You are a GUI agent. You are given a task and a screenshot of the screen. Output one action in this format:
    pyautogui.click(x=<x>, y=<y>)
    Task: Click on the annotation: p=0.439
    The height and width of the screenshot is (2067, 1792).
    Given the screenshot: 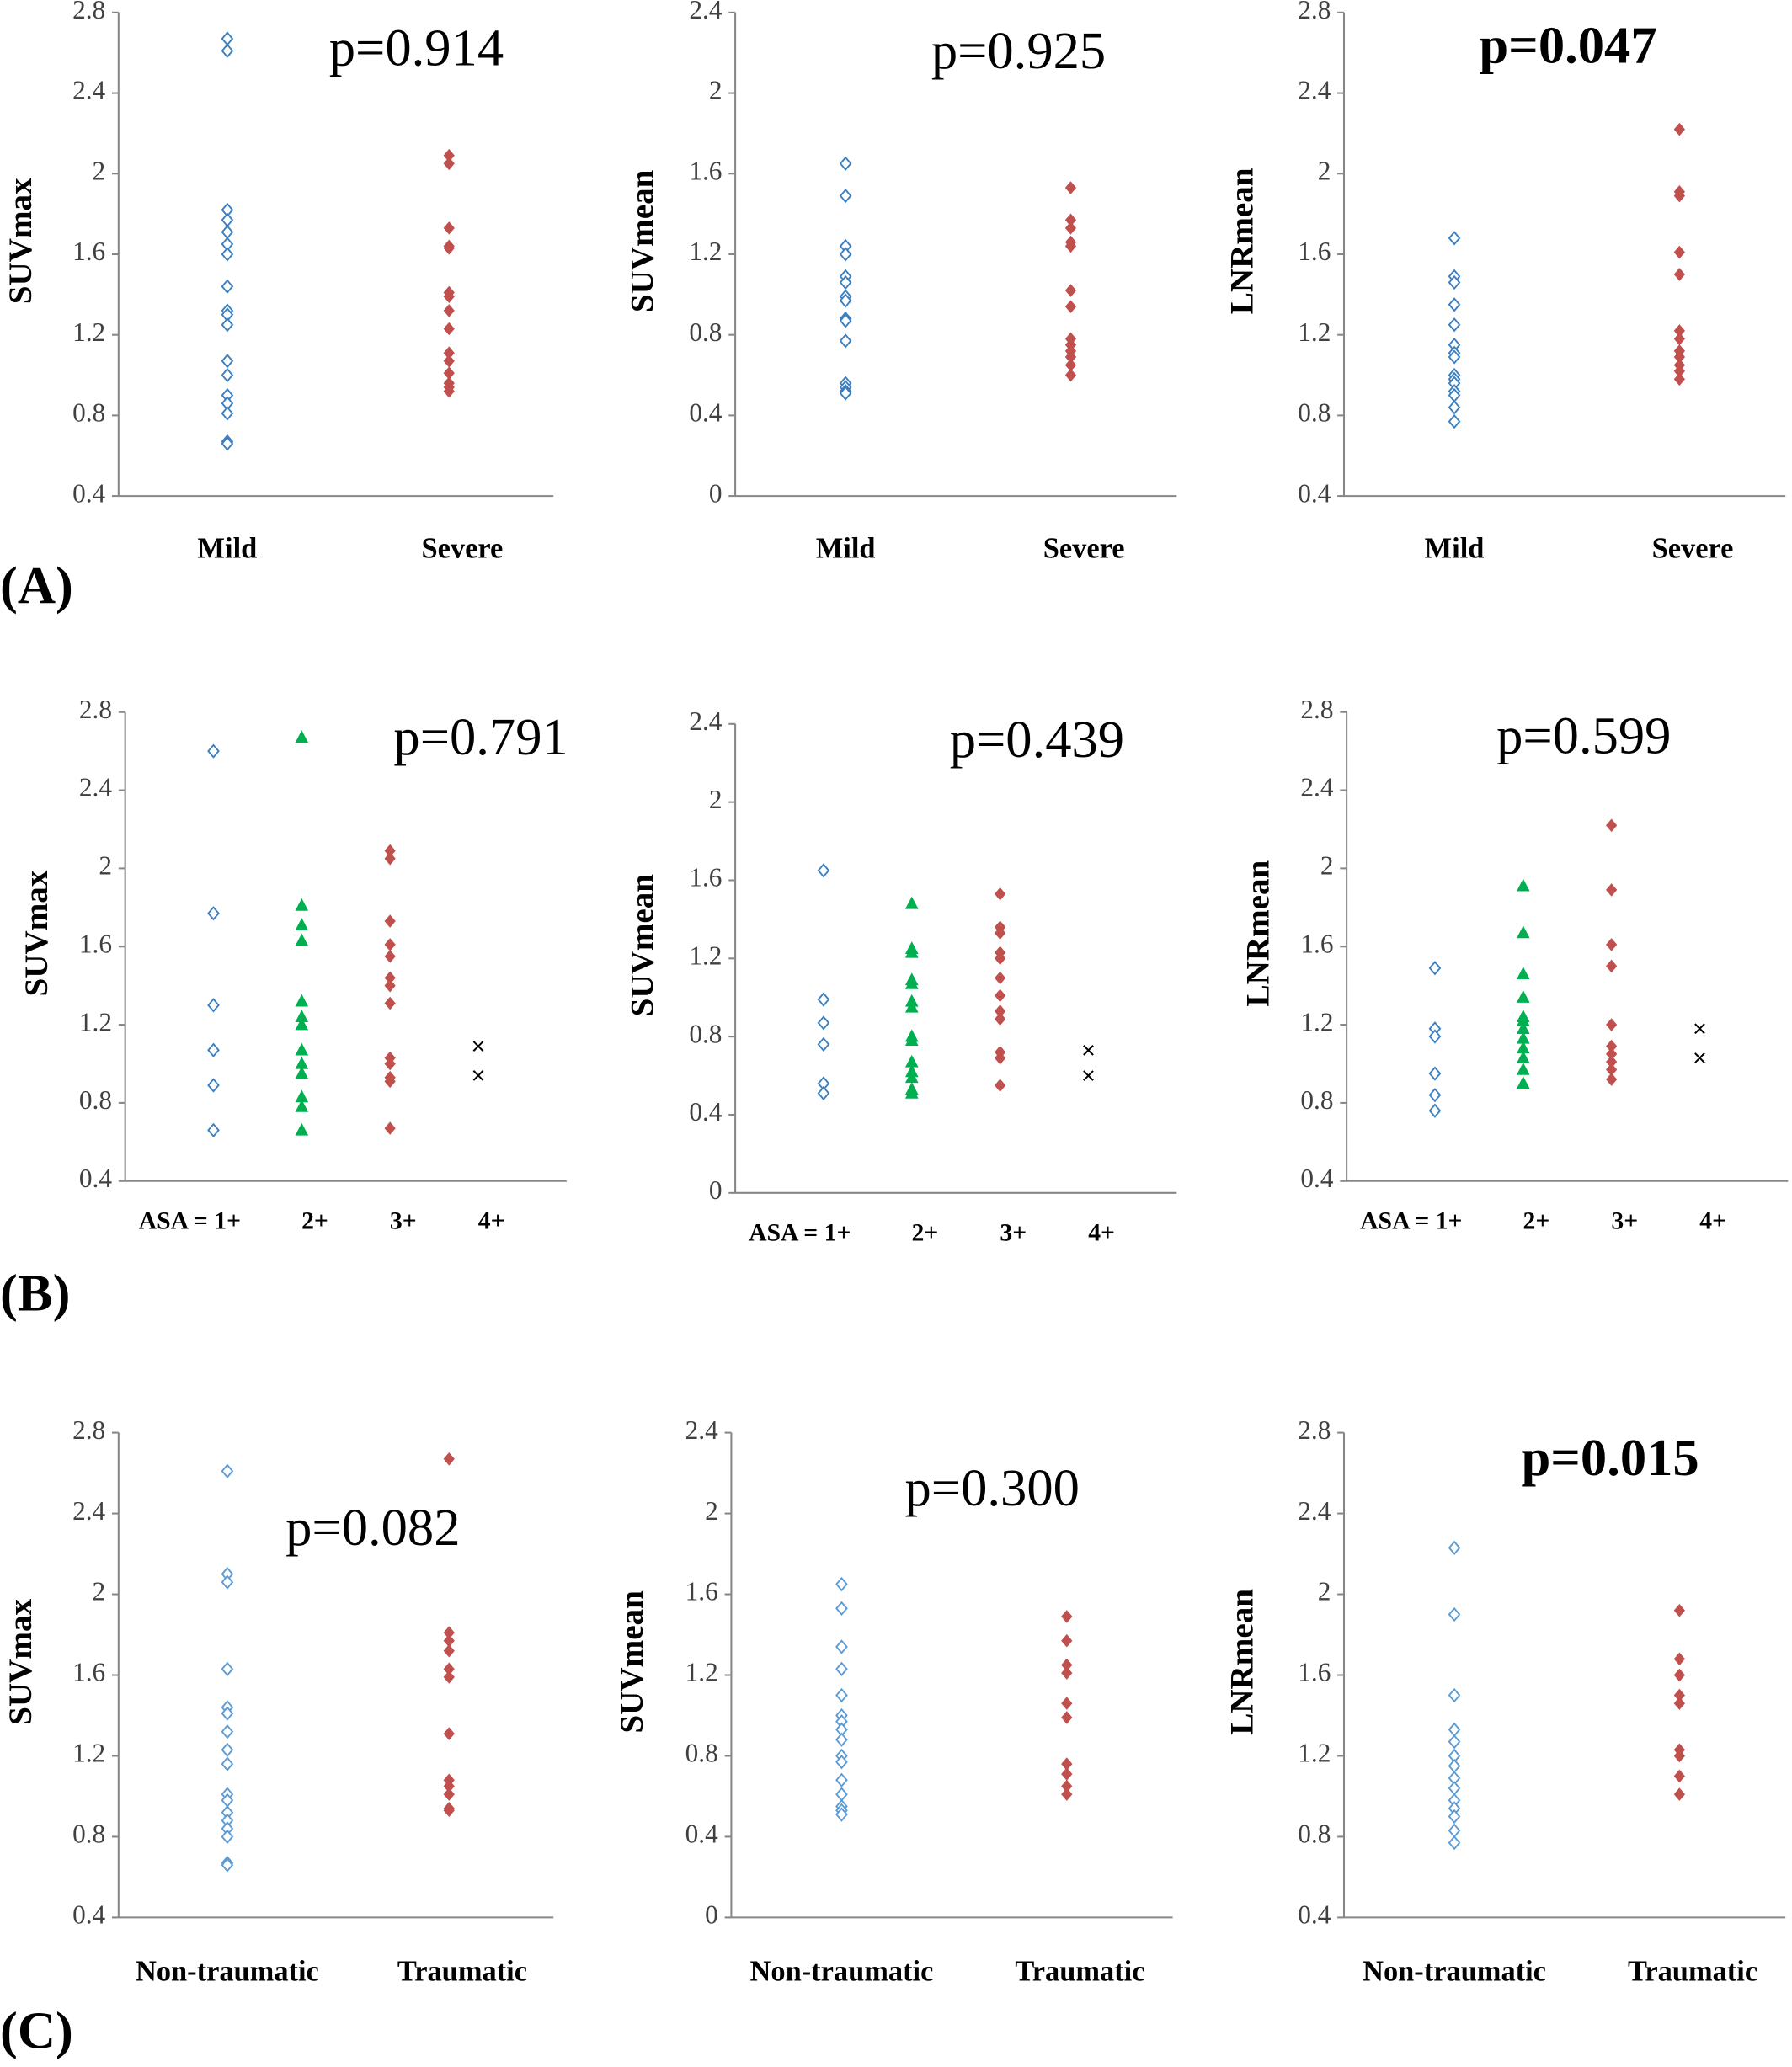 What is the action you would take?
    pyautogui.click(x=1037, y=739)
    